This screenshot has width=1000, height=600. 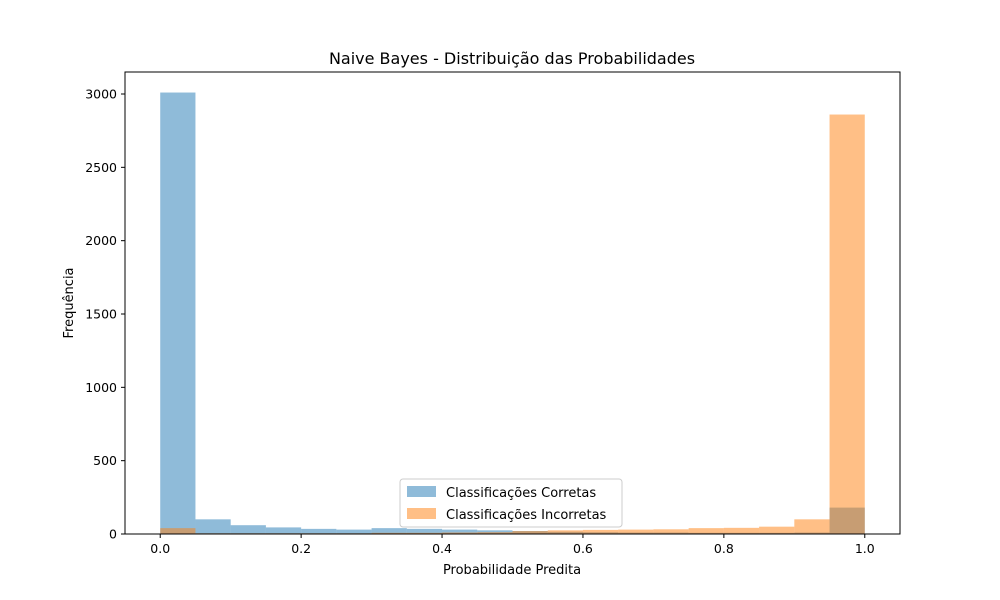 What do you see at coordinates (865, 548) in the screenshot?
I see `x-tick-label: 1.0` at bounding box center [865, 548].